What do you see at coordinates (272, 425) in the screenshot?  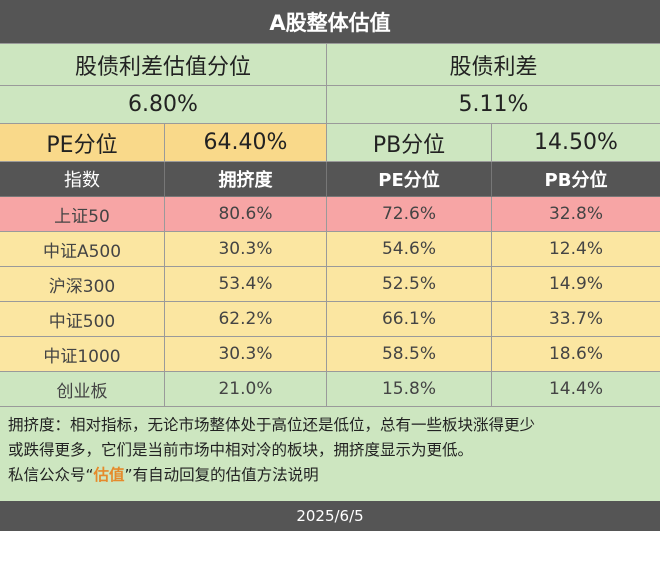 I see `crowding-note-line-1: 拥挤度：相对指标，无论市场整体处于高位还是低位，总有一些板块涨得更少` at bounding box center [272, 425].